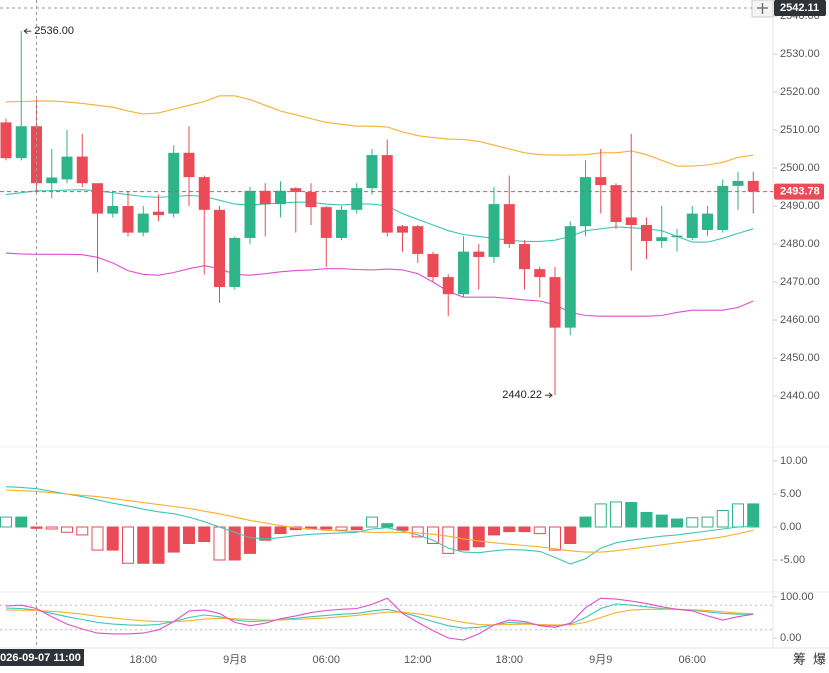  I want to click on crosshair-y-tag, so click(800, 8).